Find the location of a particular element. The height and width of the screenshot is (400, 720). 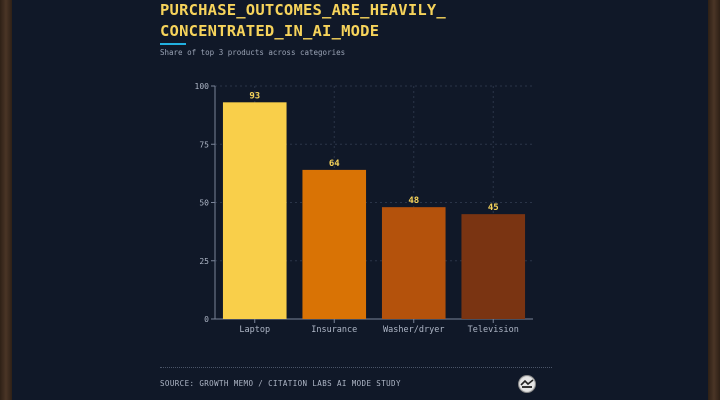

bar-washer-dryer is located at coordinates (413, 263).